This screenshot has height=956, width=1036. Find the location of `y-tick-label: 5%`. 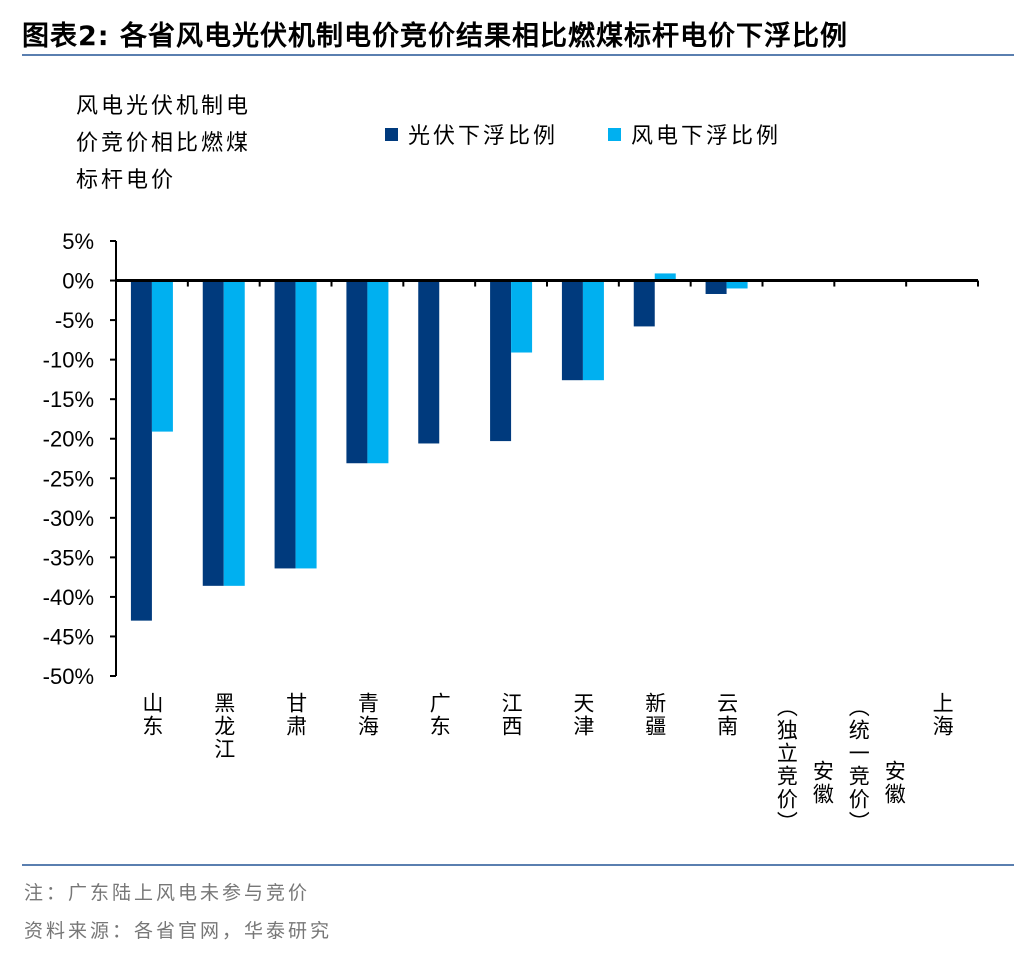

y-tick-label: 5% is located at coordinates (78, 241).